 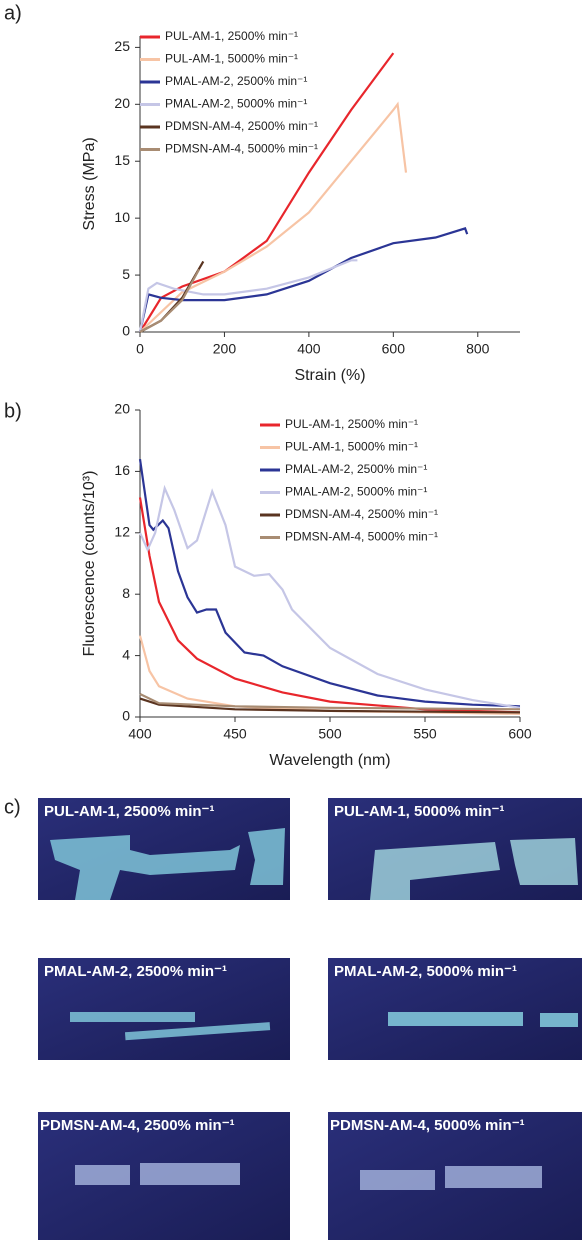 I want to click on y-tick-label: 4, so click(x=126, y=654).